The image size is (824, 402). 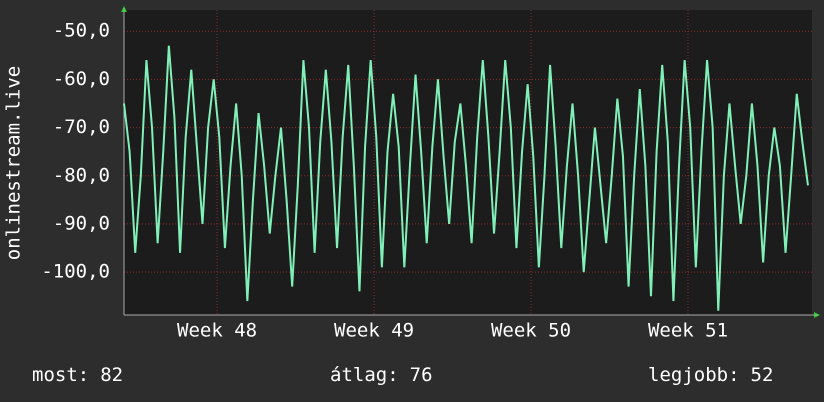 What do you see at coordinates (688, 331) in the screenshot?
I see `x-tick-label: Week 51` at bounding box center [688, 331].